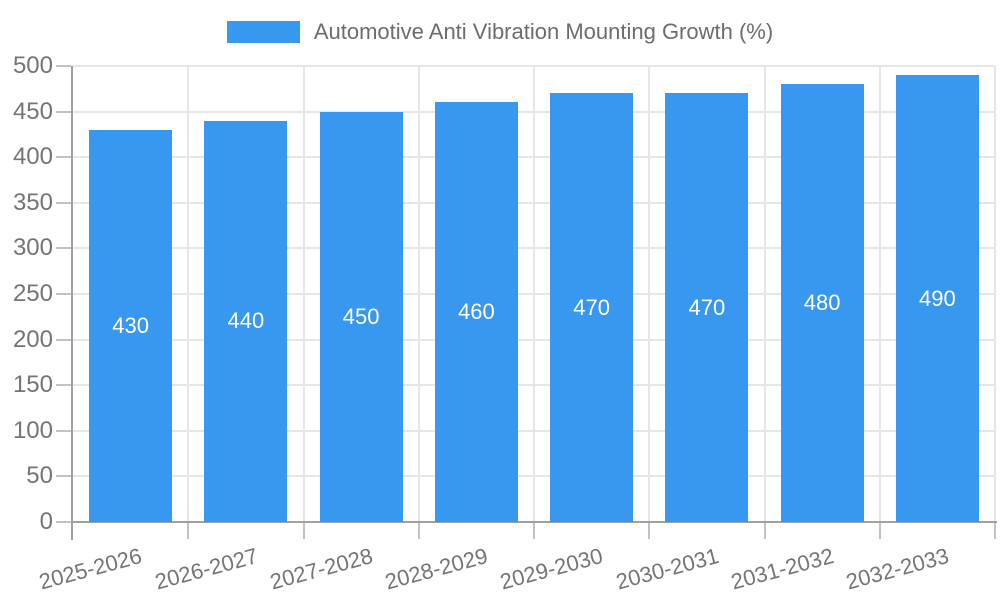  Describe the element at coordinates (206, 569) in the screenshot. I see `x-axis-tick-label: 2026-2027` at that location.